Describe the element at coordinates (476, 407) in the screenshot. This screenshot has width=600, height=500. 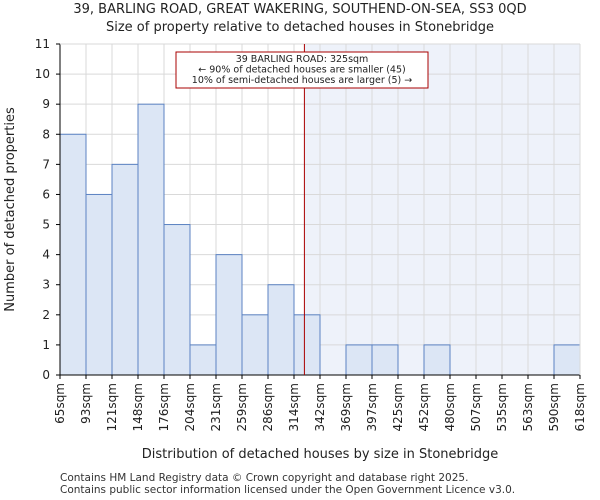
I see `x-tick-label: 507sqm` at that location.